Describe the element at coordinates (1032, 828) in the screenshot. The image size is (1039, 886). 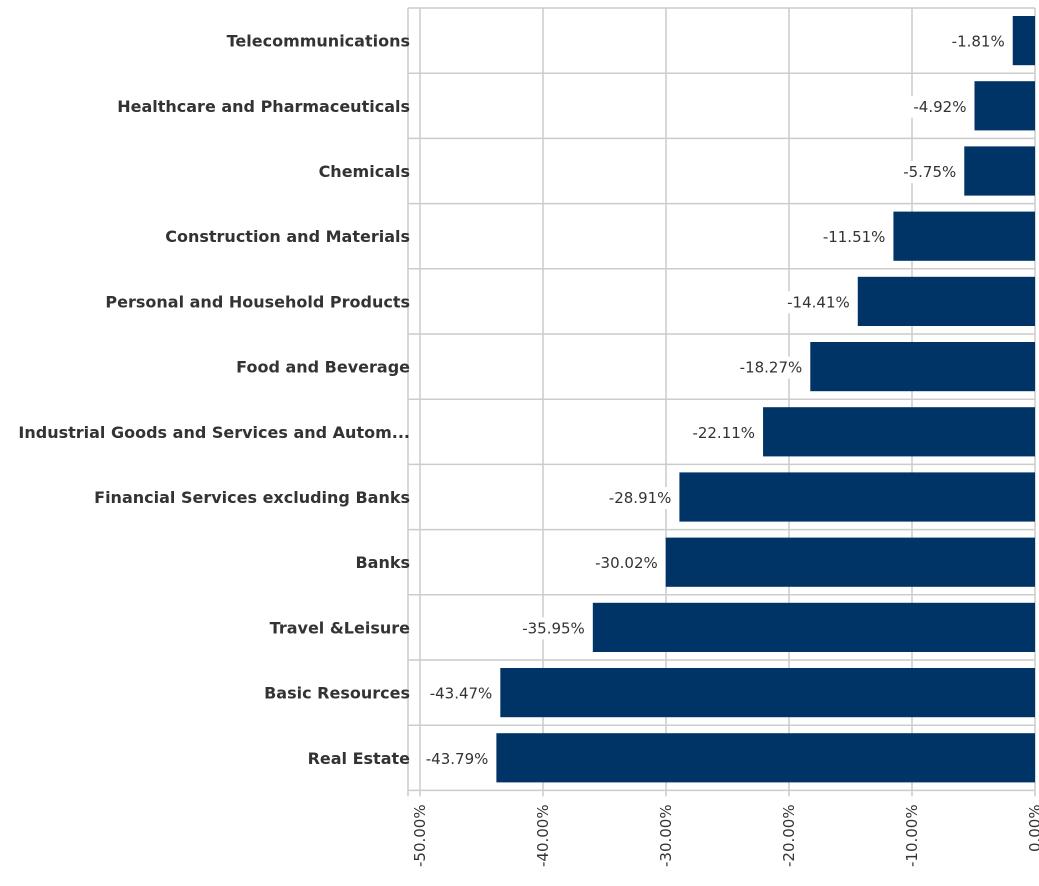
I see `x-tick-label: 0.00%` at that location.